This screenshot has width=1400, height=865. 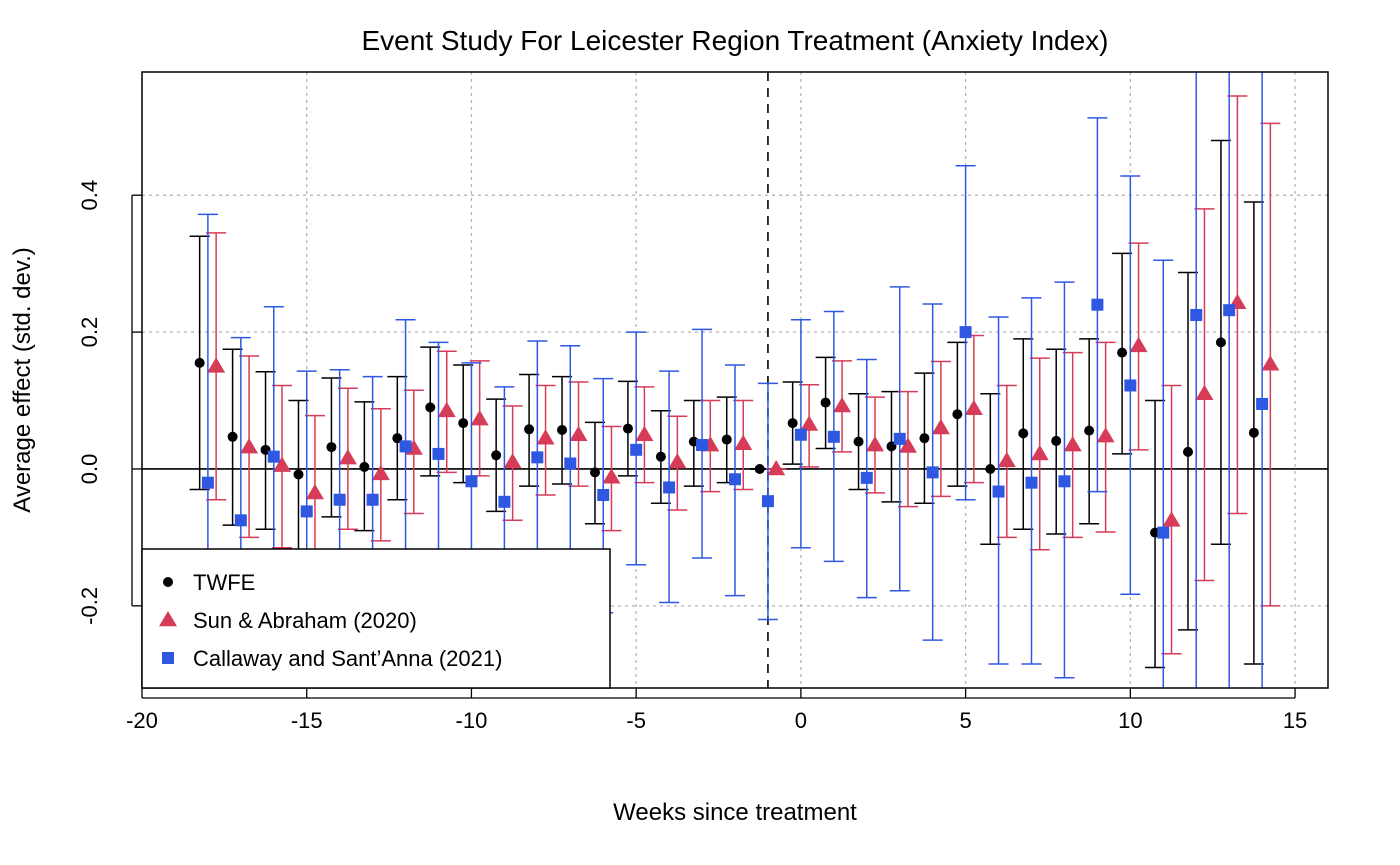 I want to click on legend-box, so click(x=376, y=618).